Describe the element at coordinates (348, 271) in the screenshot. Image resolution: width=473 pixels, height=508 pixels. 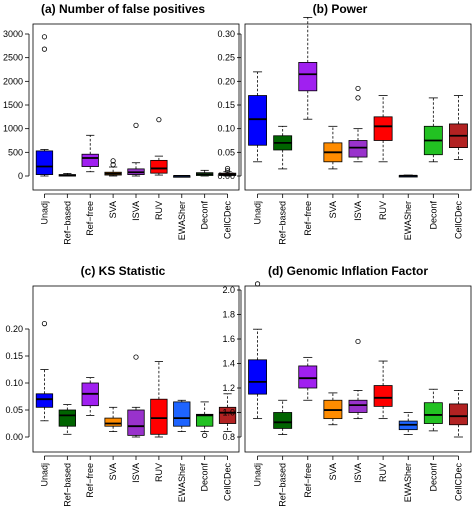
I see `panel-d-title: (d) Genomic Inflation Factor` at that location.